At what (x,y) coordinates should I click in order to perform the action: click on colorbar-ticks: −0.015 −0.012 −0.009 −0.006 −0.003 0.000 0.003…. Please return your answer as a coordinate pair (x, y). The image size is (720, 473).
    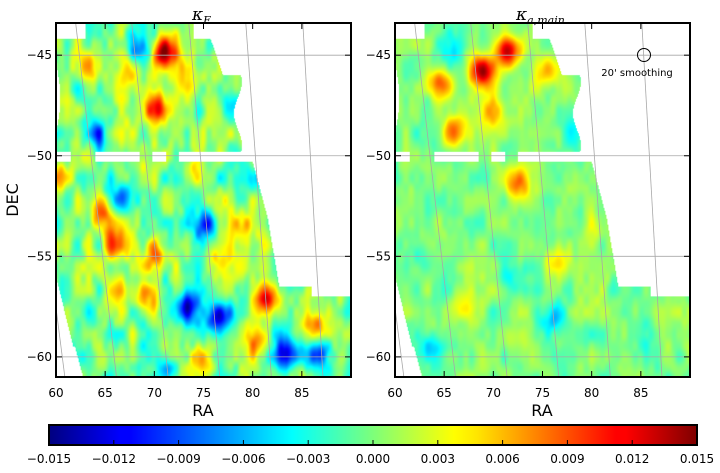
    Looking at the image, I should click on (370, 453).